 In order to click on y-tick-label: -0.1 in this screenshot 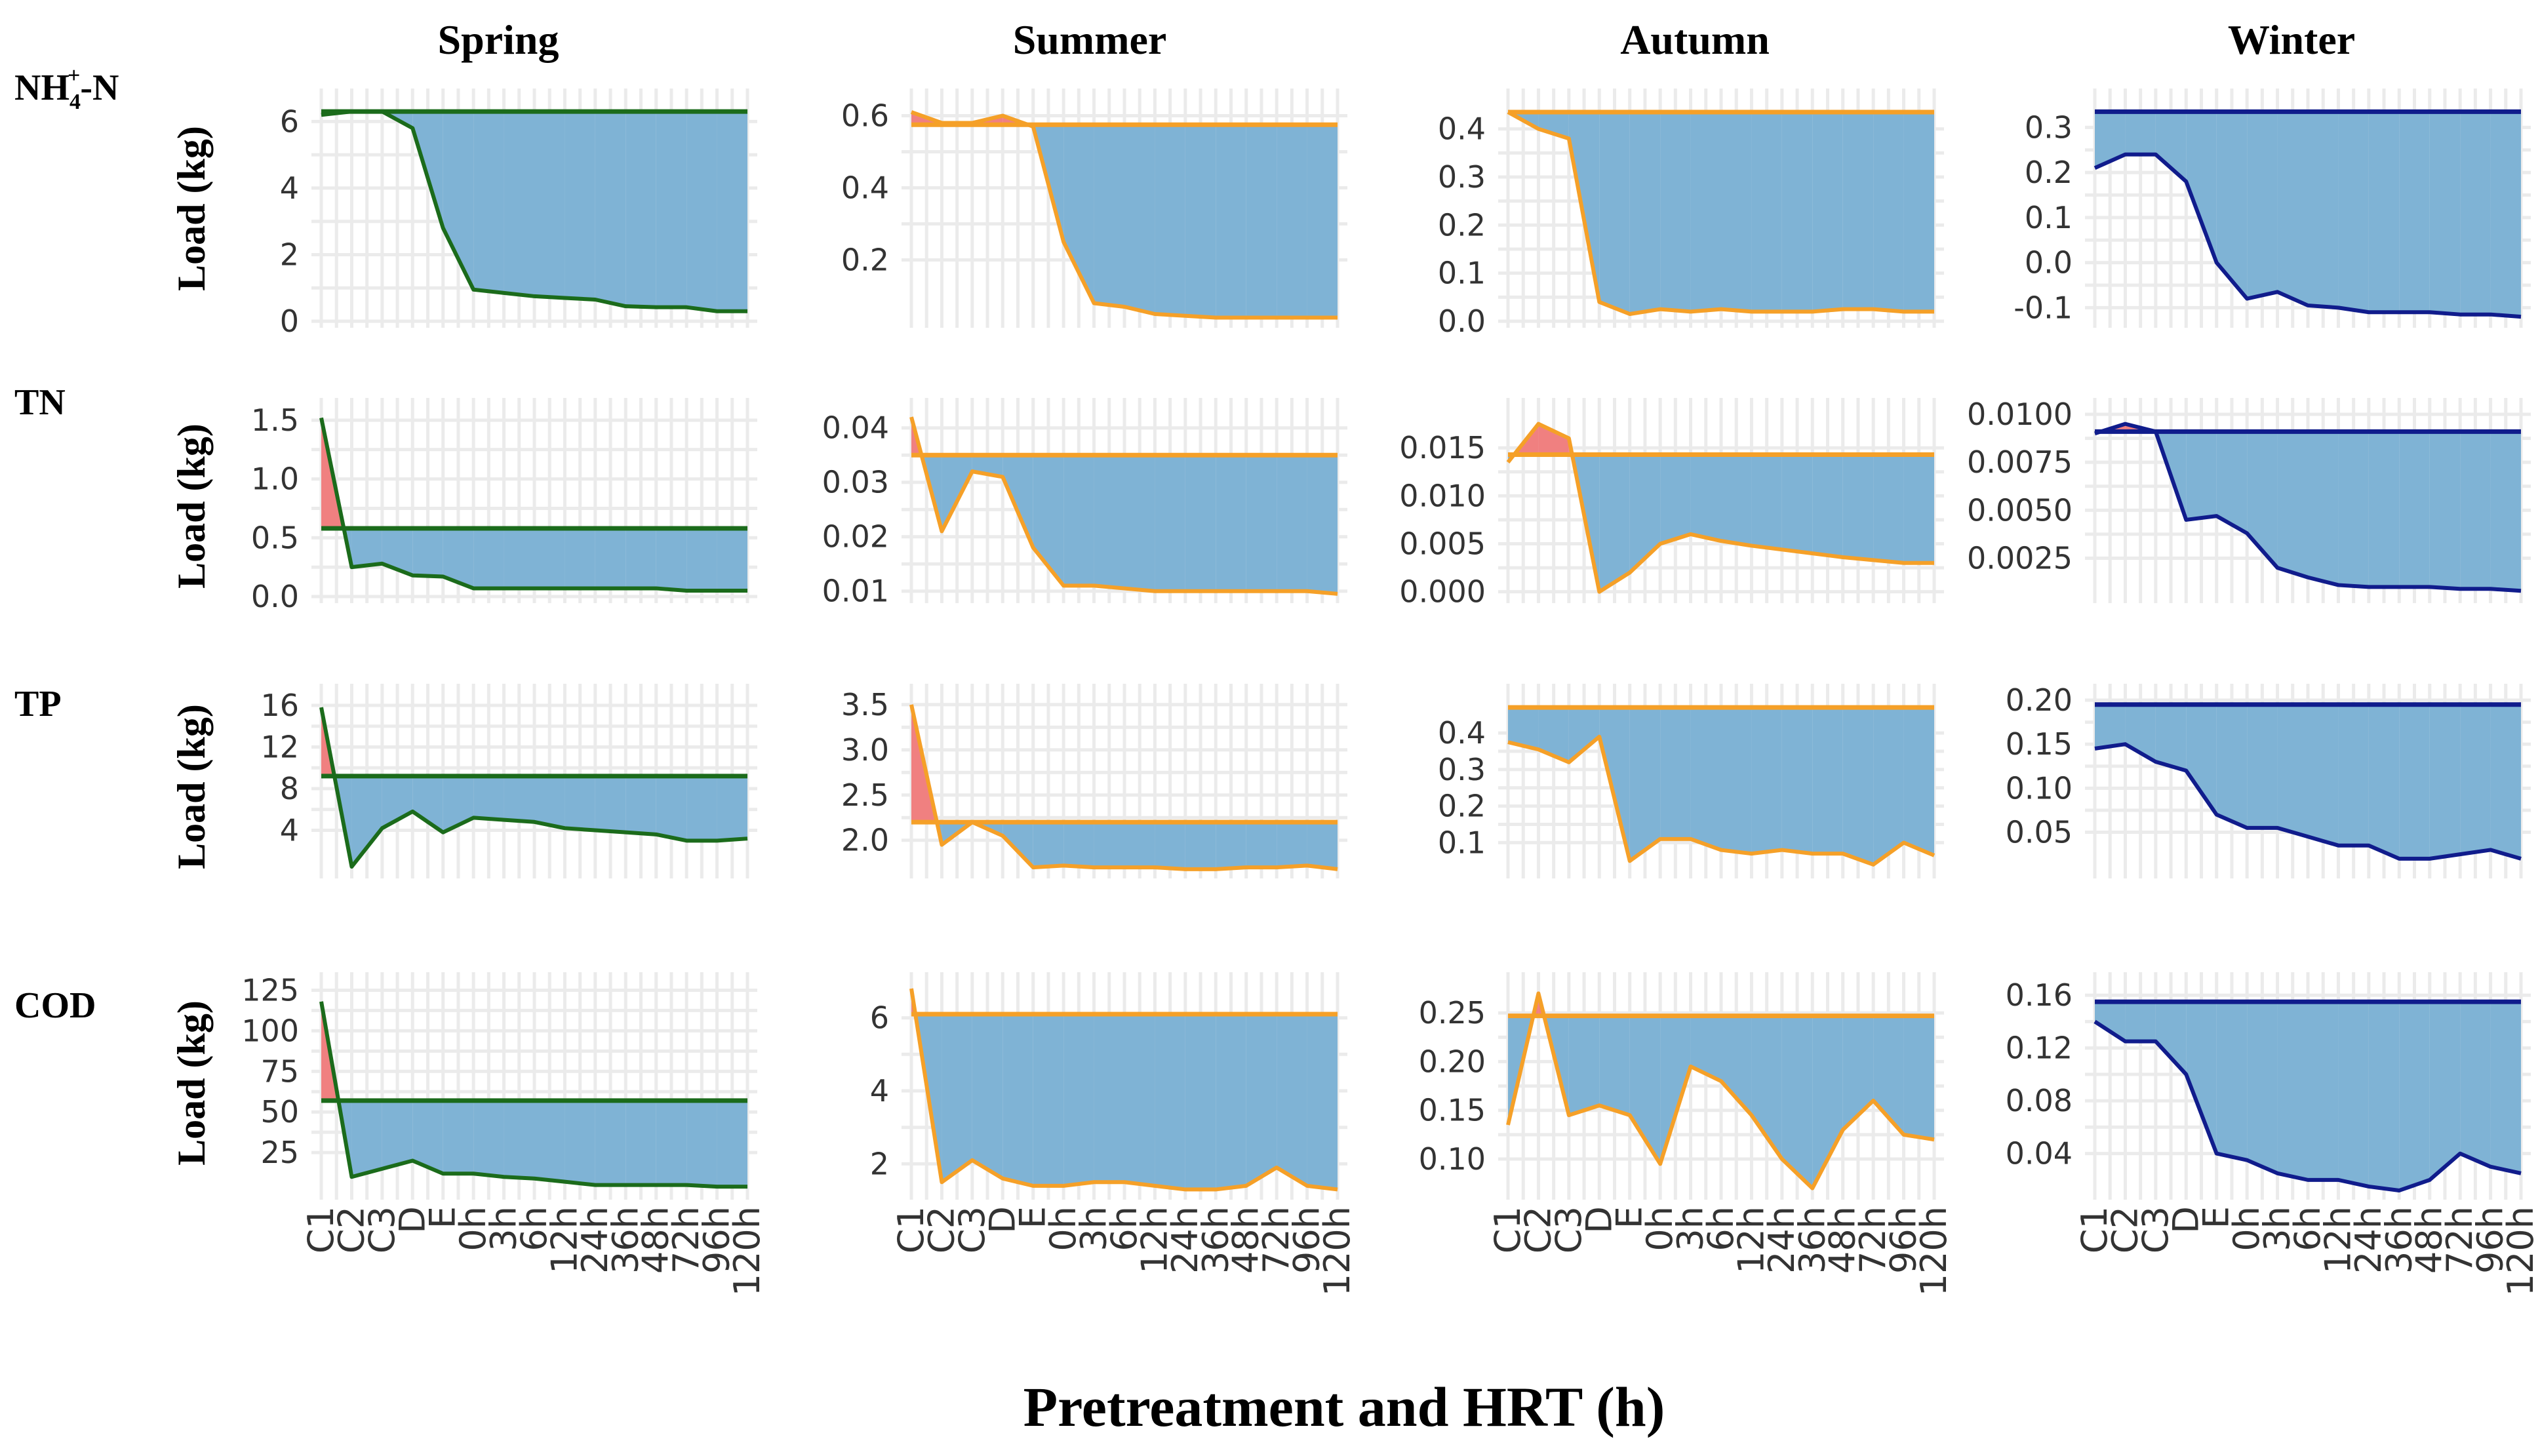, I will do `click(2043, 307)`.